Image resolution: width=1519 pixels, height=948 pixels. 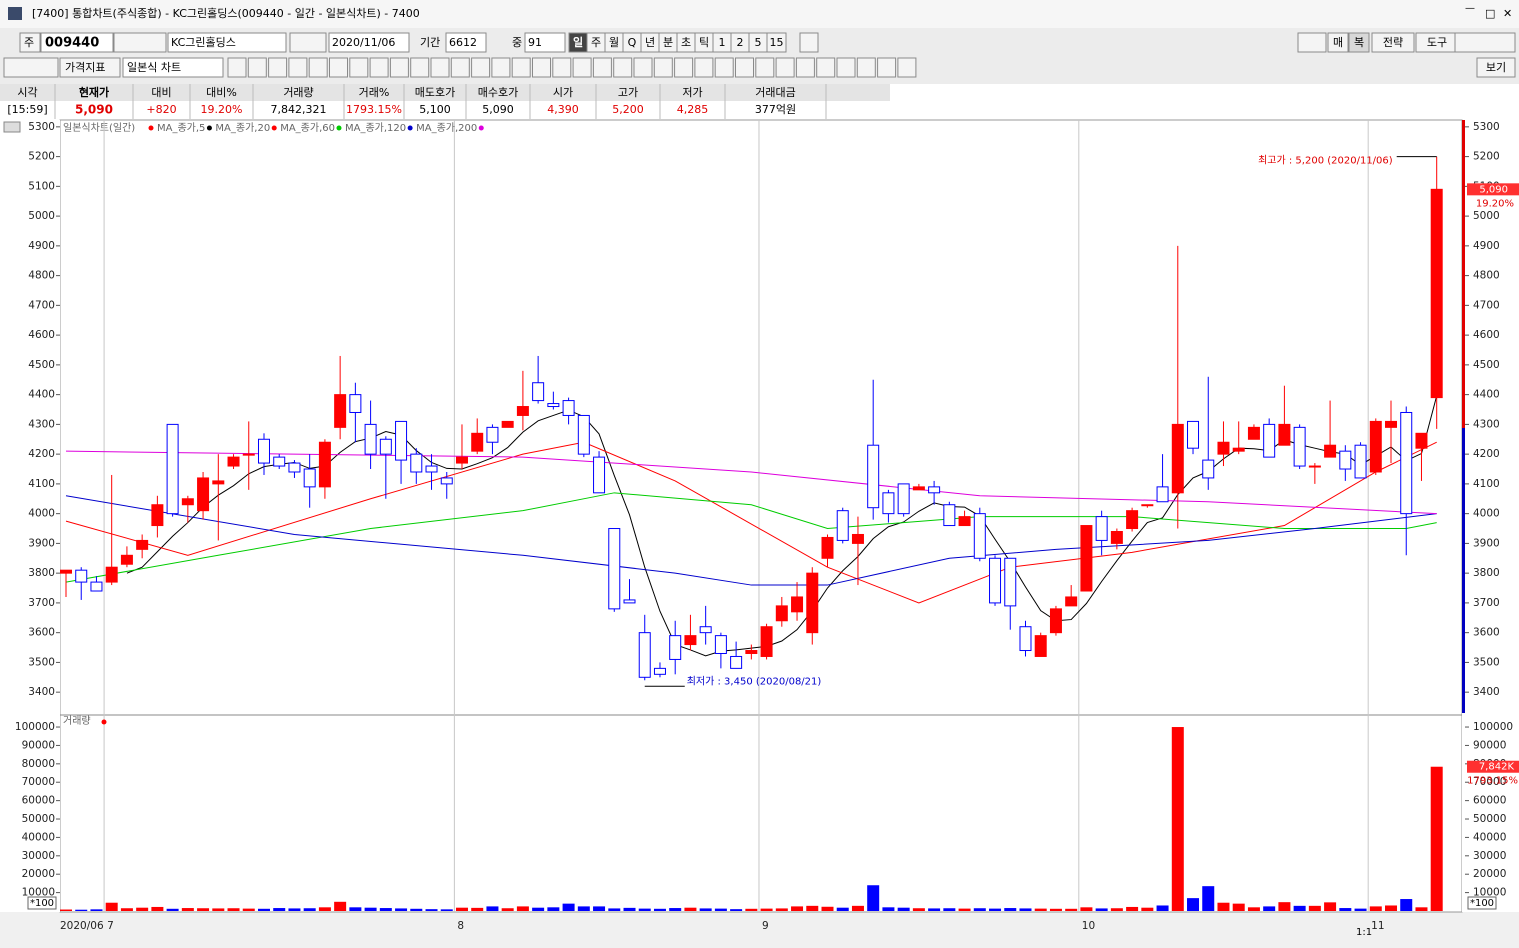 What do you see at coordinates (775, 109) in the screenshot?
I see `quote-value: 377억원` at bounding box center [775, 109].